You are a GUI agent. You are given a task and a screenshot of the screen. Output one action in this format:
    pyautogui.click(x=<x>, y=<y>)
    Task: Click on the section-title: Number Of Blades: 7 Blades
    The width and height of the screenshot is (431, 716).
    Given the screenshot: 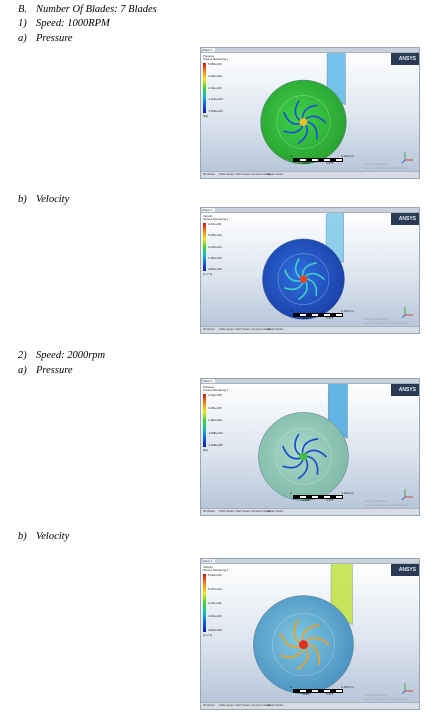 What is the action you would take?
    pyautogui.click(x=96, y=9)
    